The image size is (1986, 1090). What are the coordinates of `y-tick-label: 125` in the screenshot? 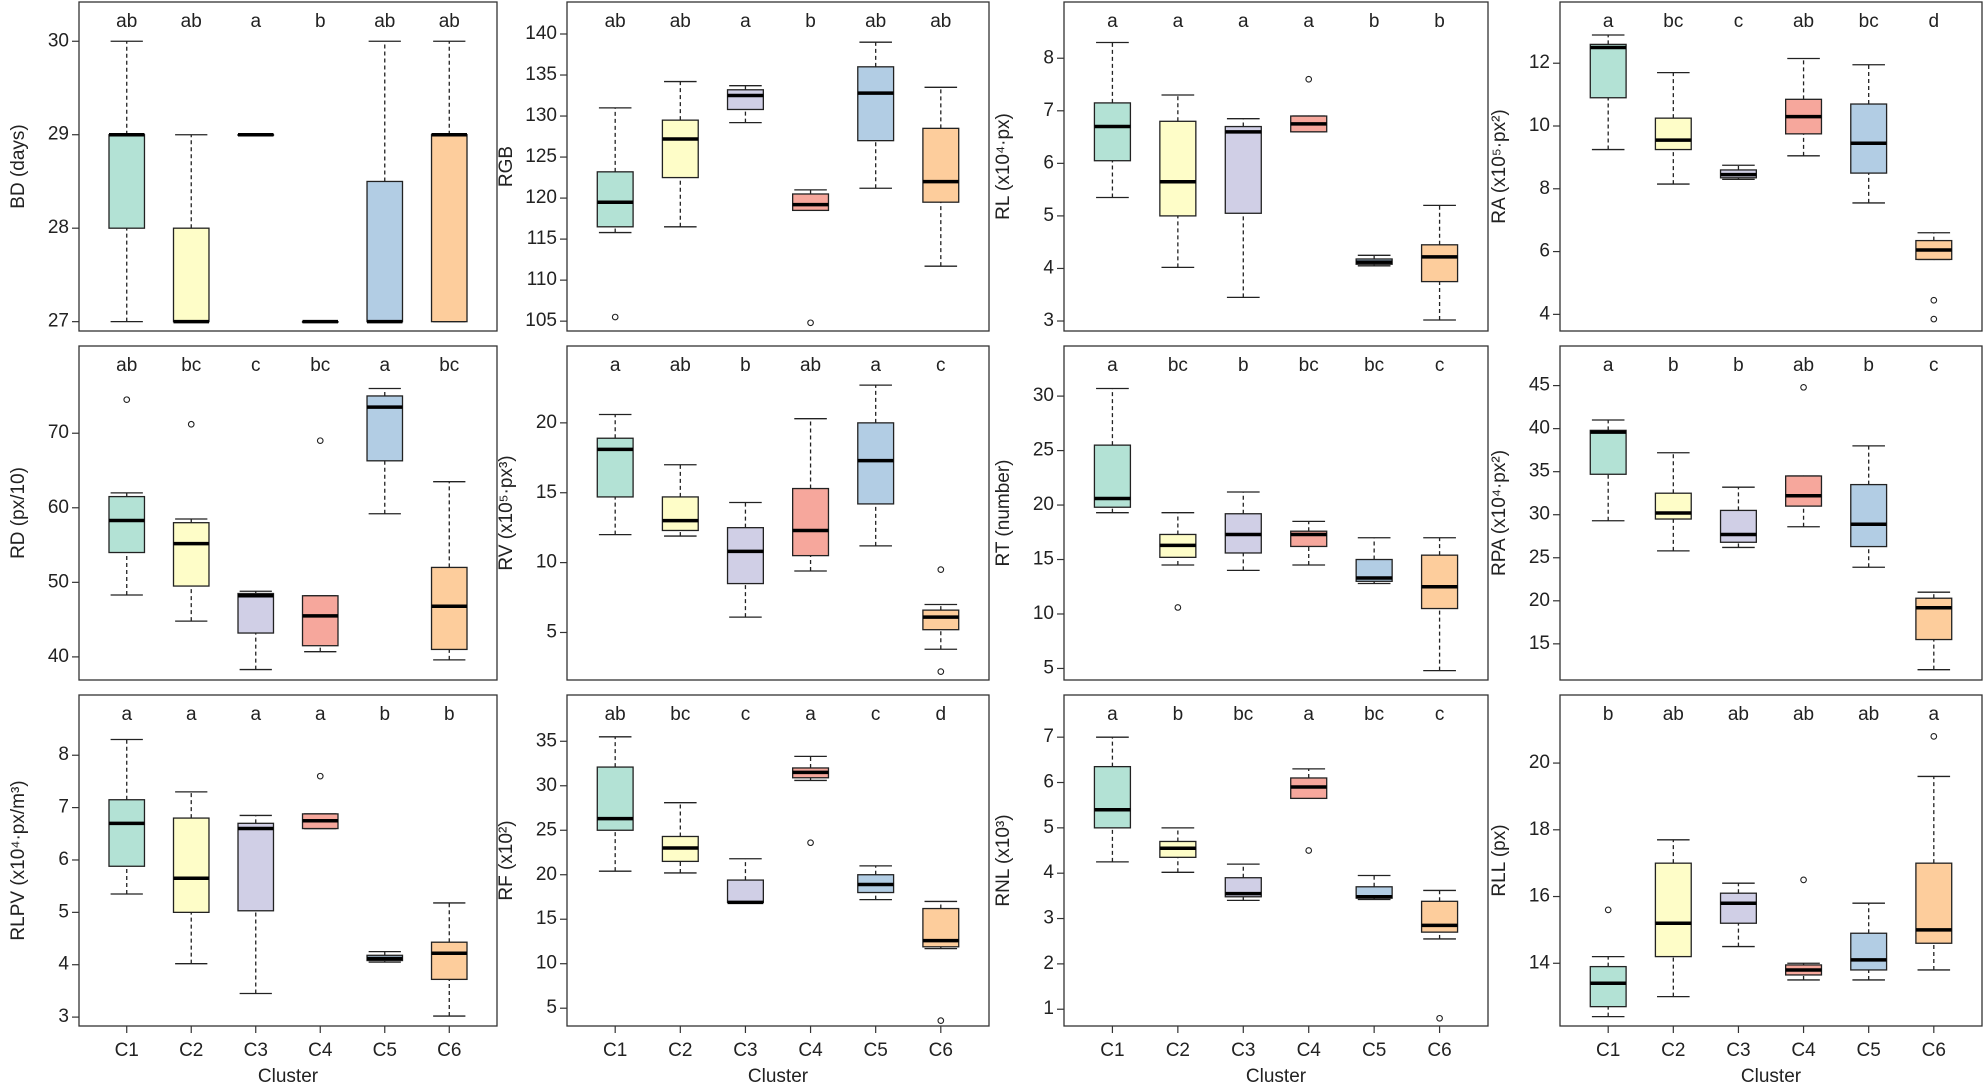 It's located at (541, 156).